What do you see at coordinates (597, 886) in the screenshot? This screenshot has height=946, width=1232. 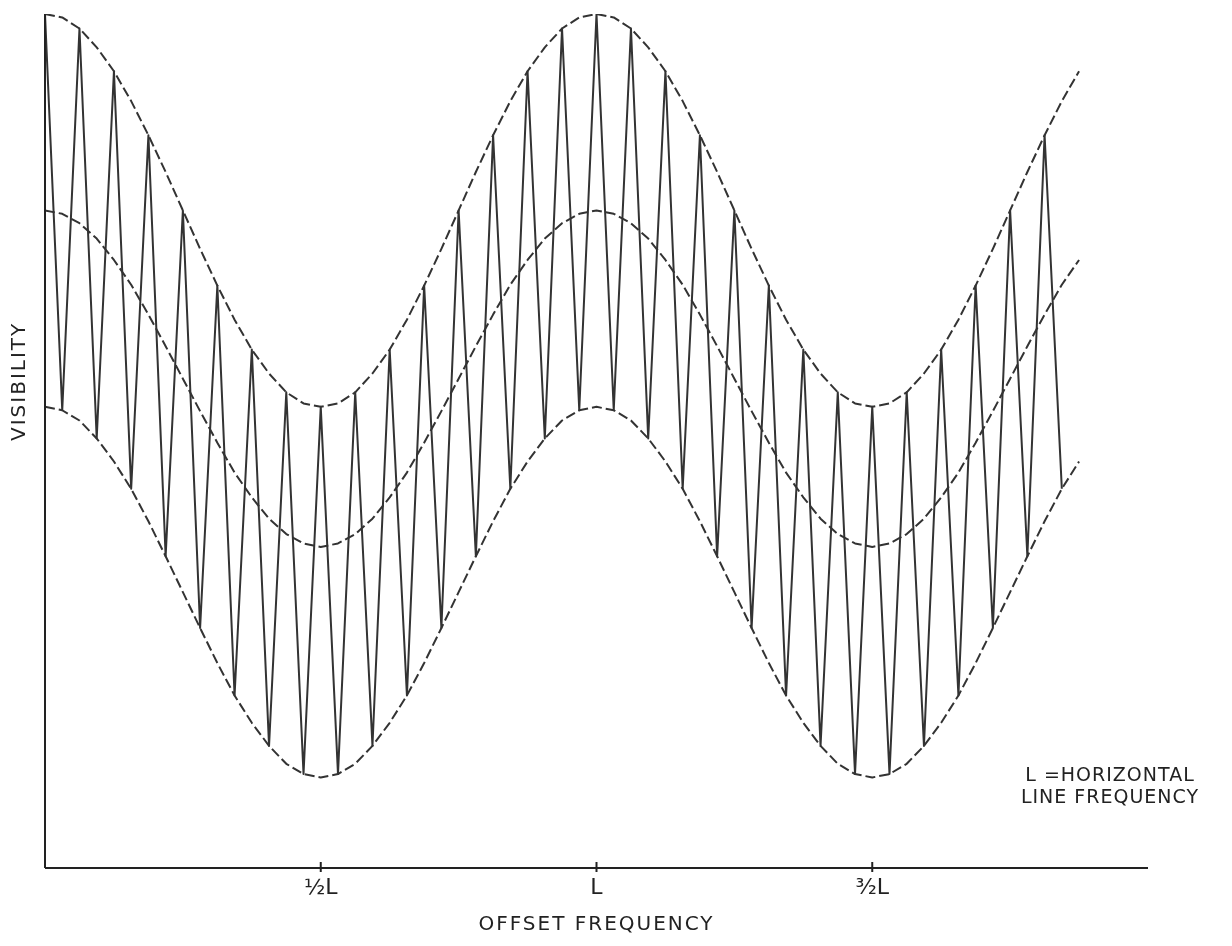 I see `x-tick-label: L` at bounding box center [597, 886].